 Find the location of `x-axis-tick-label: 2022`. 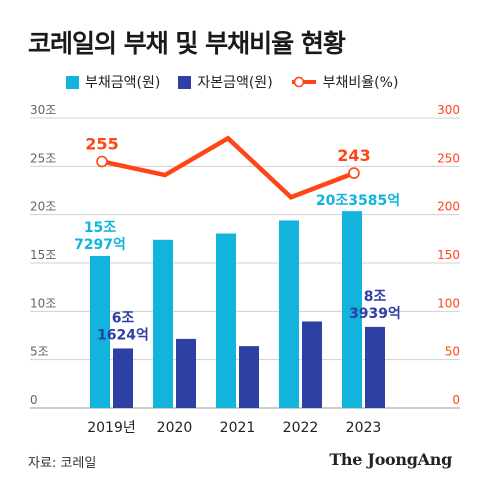

x-axis-tick-label: 2022 is located at coordinates (301, 428).